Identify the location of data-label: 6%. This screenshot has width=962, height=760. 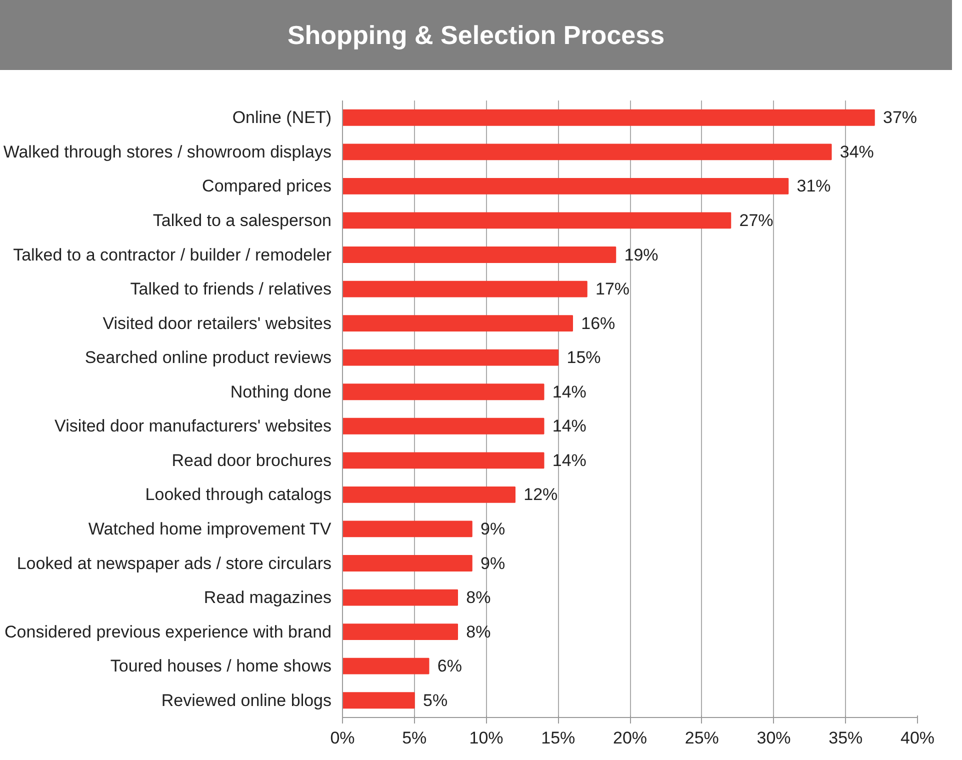
(449, 666).